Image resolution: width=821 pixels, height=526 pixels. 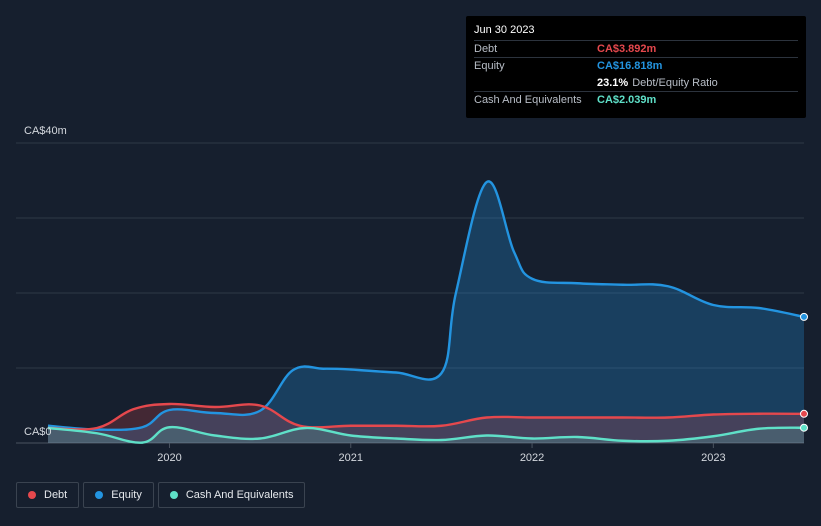 I want to click on legend-item-debt: Debt, so click(x=48, y=495).